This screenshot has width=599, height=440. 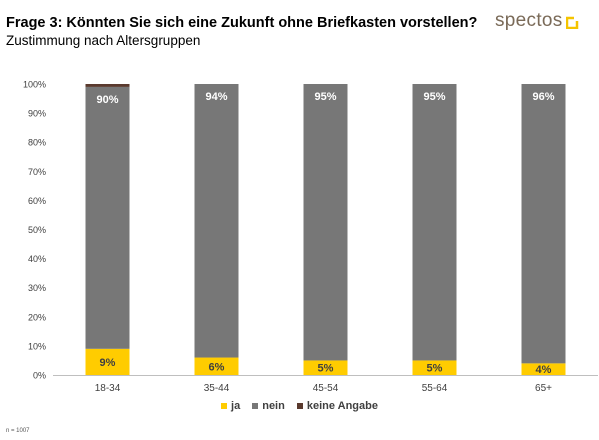 I want to click on logo-mark-icon, so click(x=572, y=22).